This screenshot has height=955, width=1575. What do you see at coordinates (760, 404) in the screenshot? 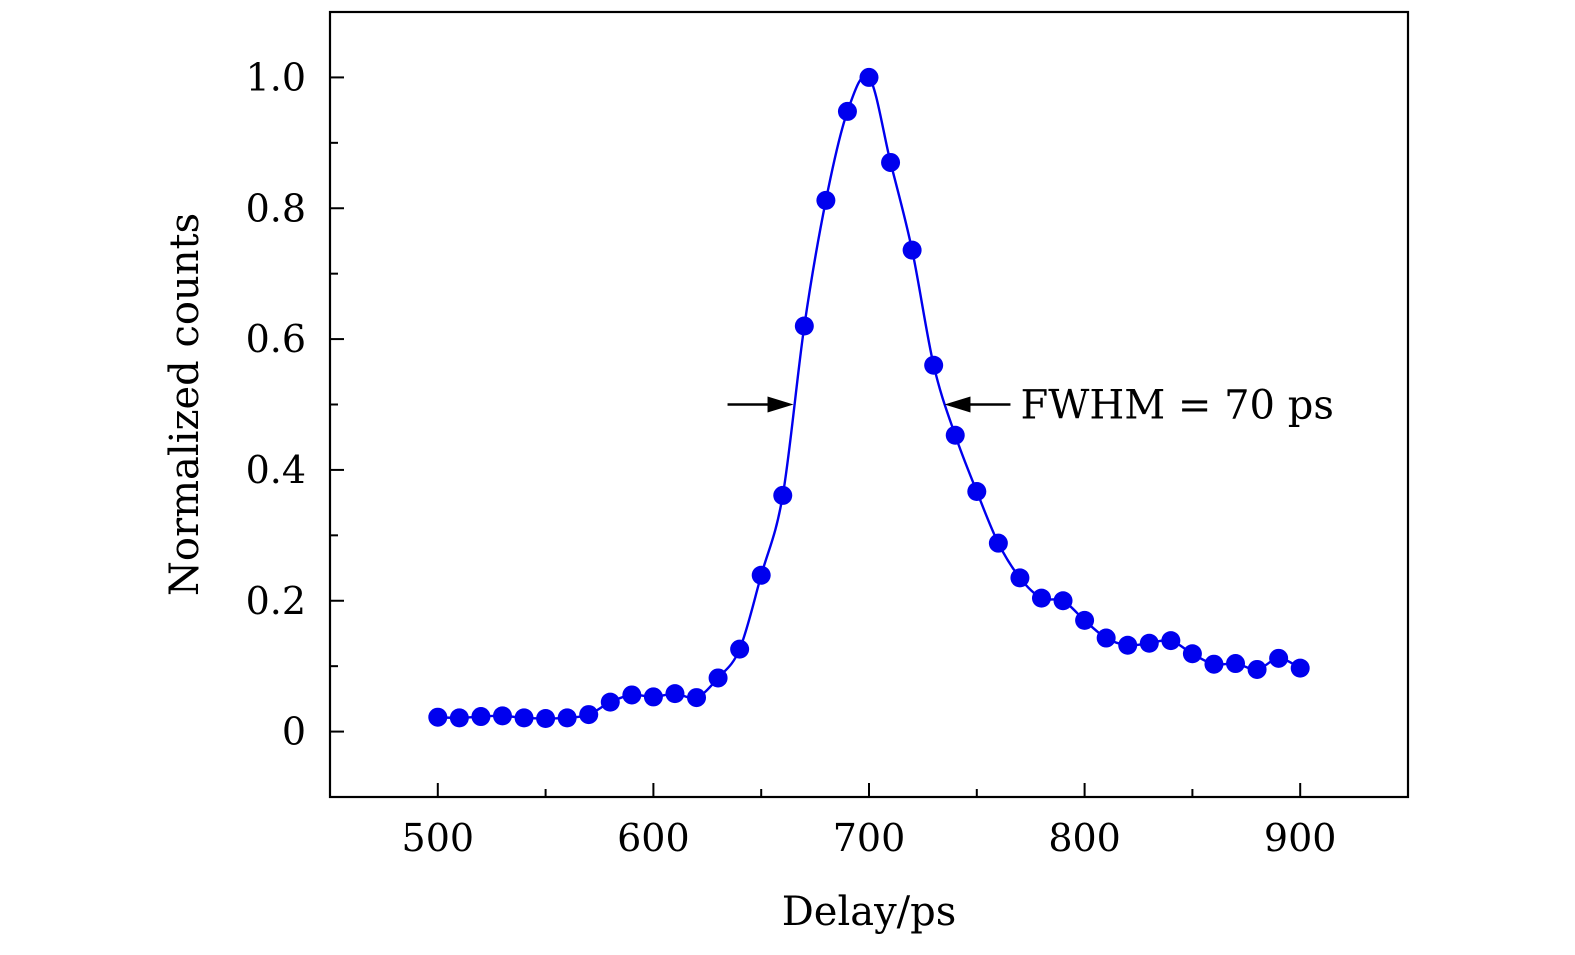
I see `fwhm-left-arrow` at bounding box center [760, 404].